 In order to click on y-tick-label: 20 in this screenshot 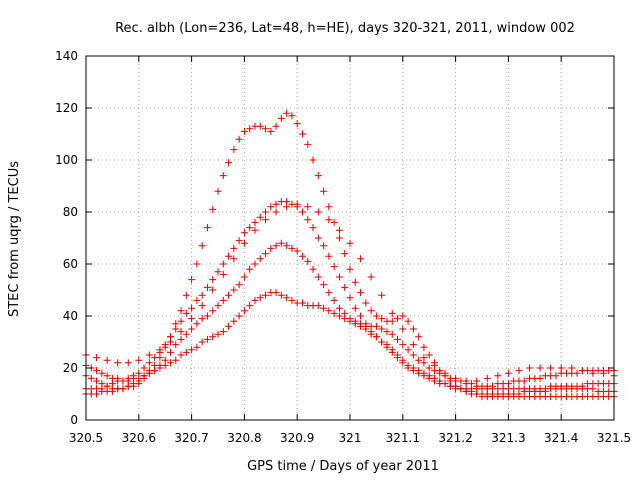, I will do `click(70, 368)`.